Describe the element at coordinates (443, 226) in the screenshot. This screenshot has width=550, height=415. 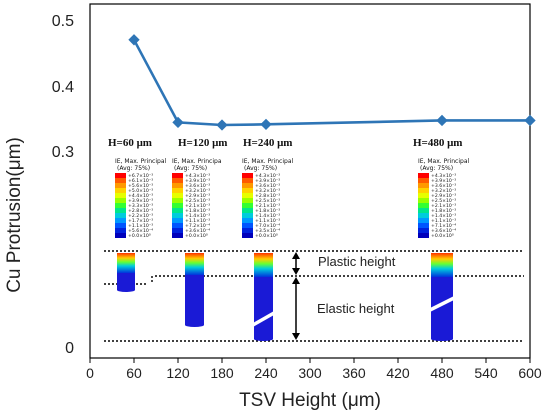
I see `legend-value: +7.1×10⁻⁴` at that location.